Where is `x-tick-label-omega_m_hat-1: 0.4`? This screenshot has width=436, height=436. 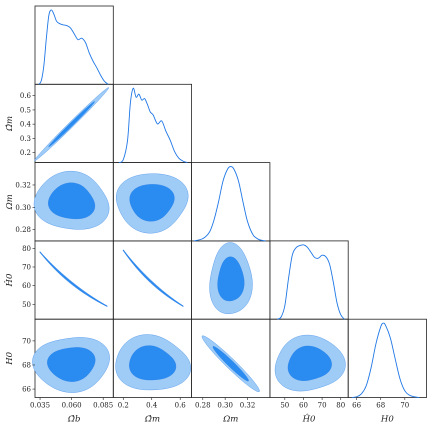 x-tick-label-omega_m_hat-1: 0.4 is located at coordinates (152, 406).